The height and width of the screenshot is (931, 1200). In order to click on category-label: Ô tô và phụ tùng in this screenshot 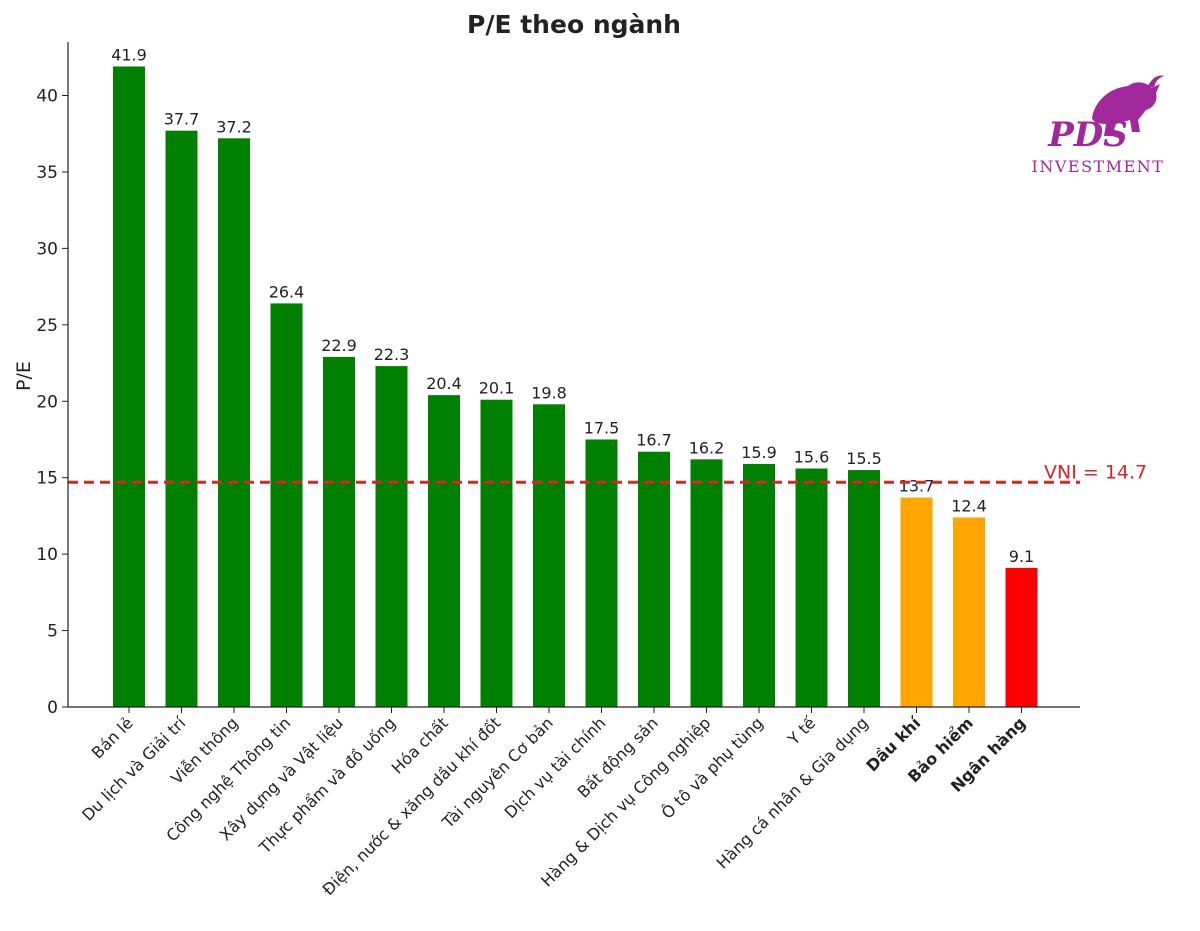, I will do `click(712, 767)`.